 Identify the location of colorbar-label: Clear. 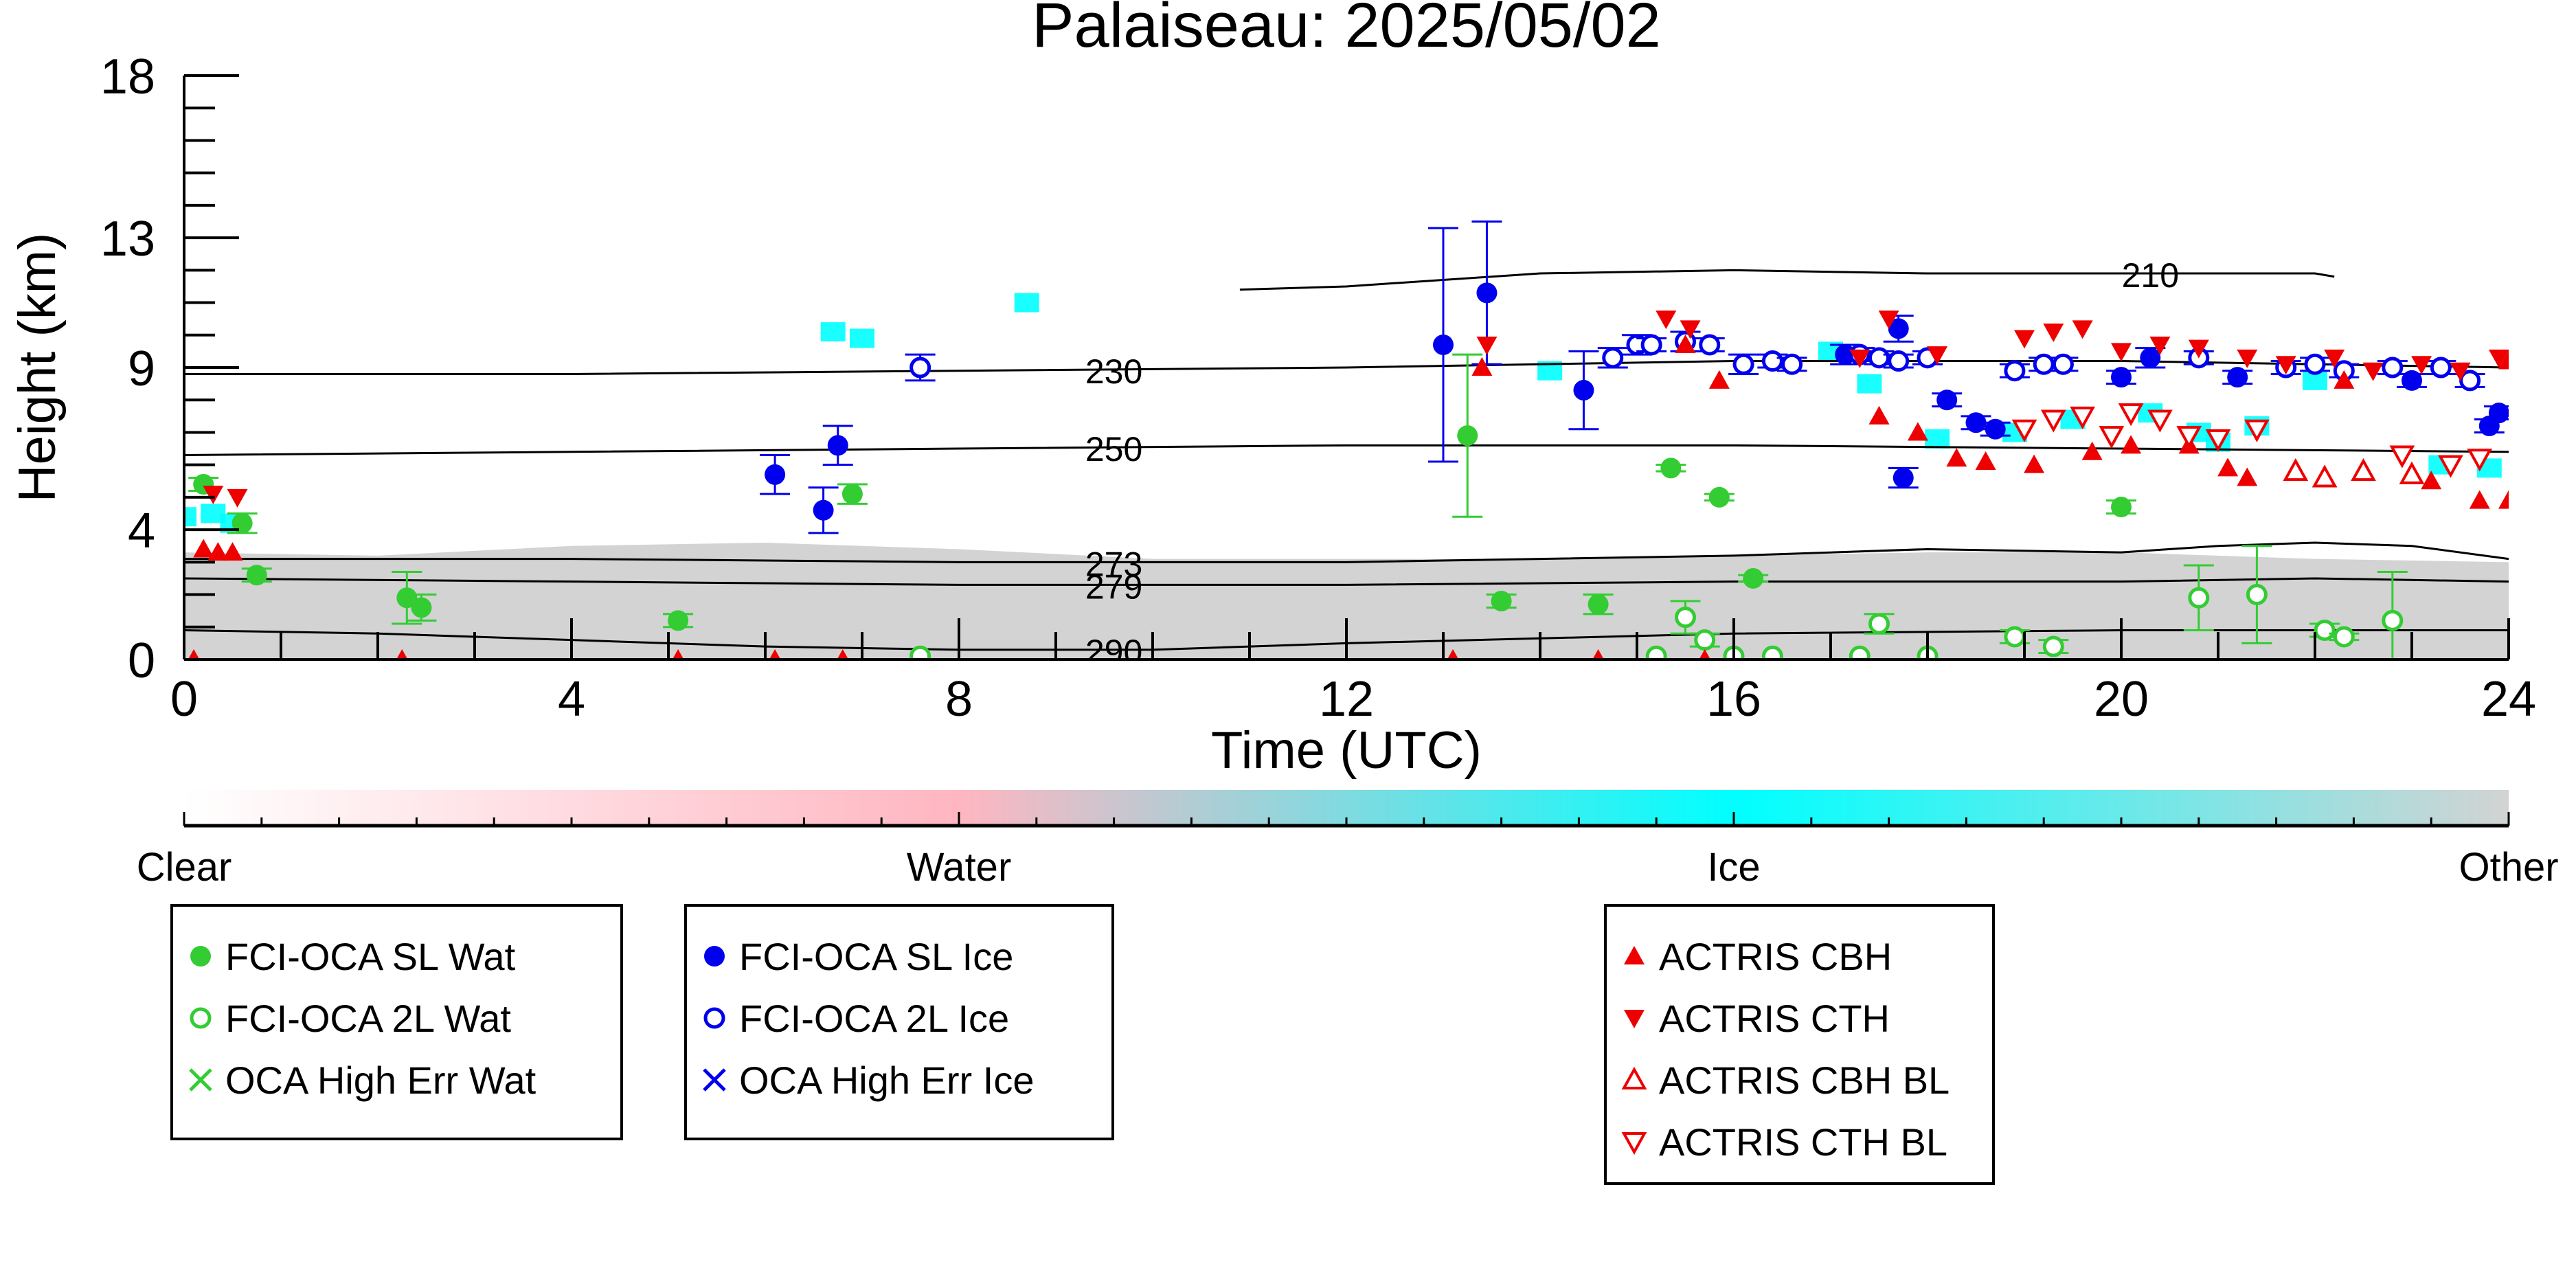
(184, 867).